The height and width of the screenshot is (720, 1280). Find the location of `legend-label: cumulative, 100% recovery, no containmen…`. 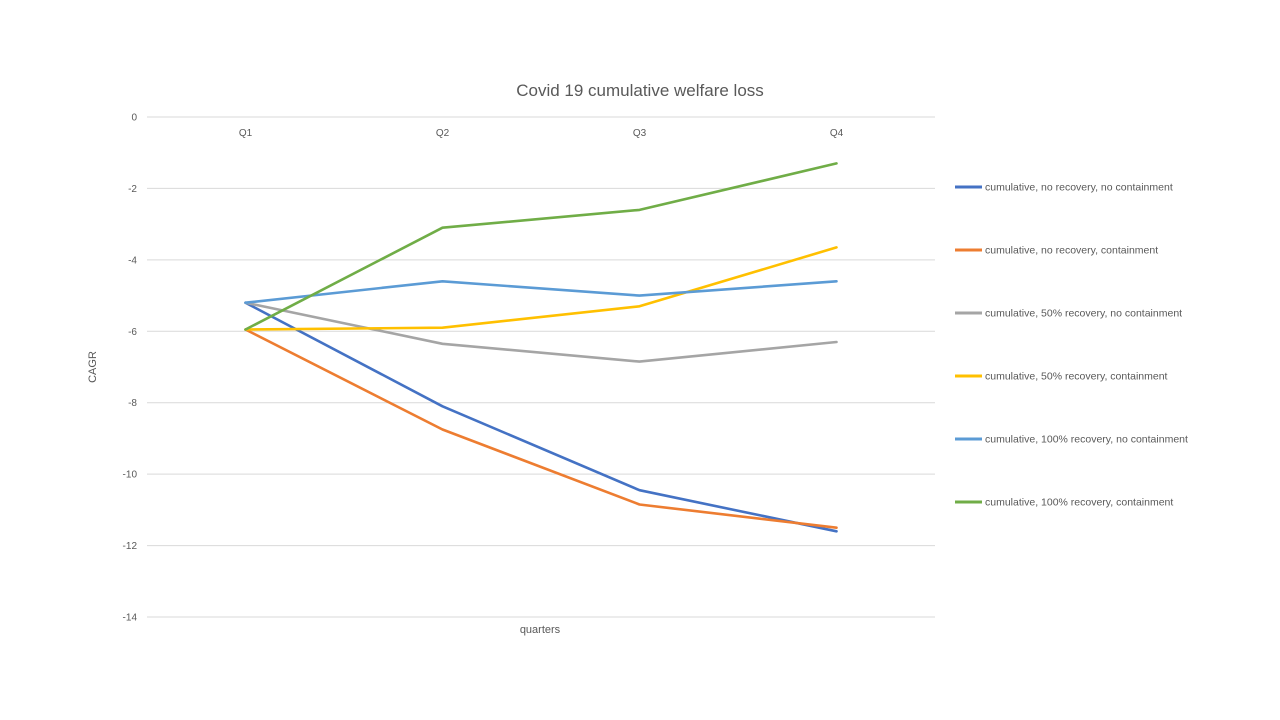

legend-label: cumulative, 100% recovery, no containmen… is located at coordinates (1086, 440).